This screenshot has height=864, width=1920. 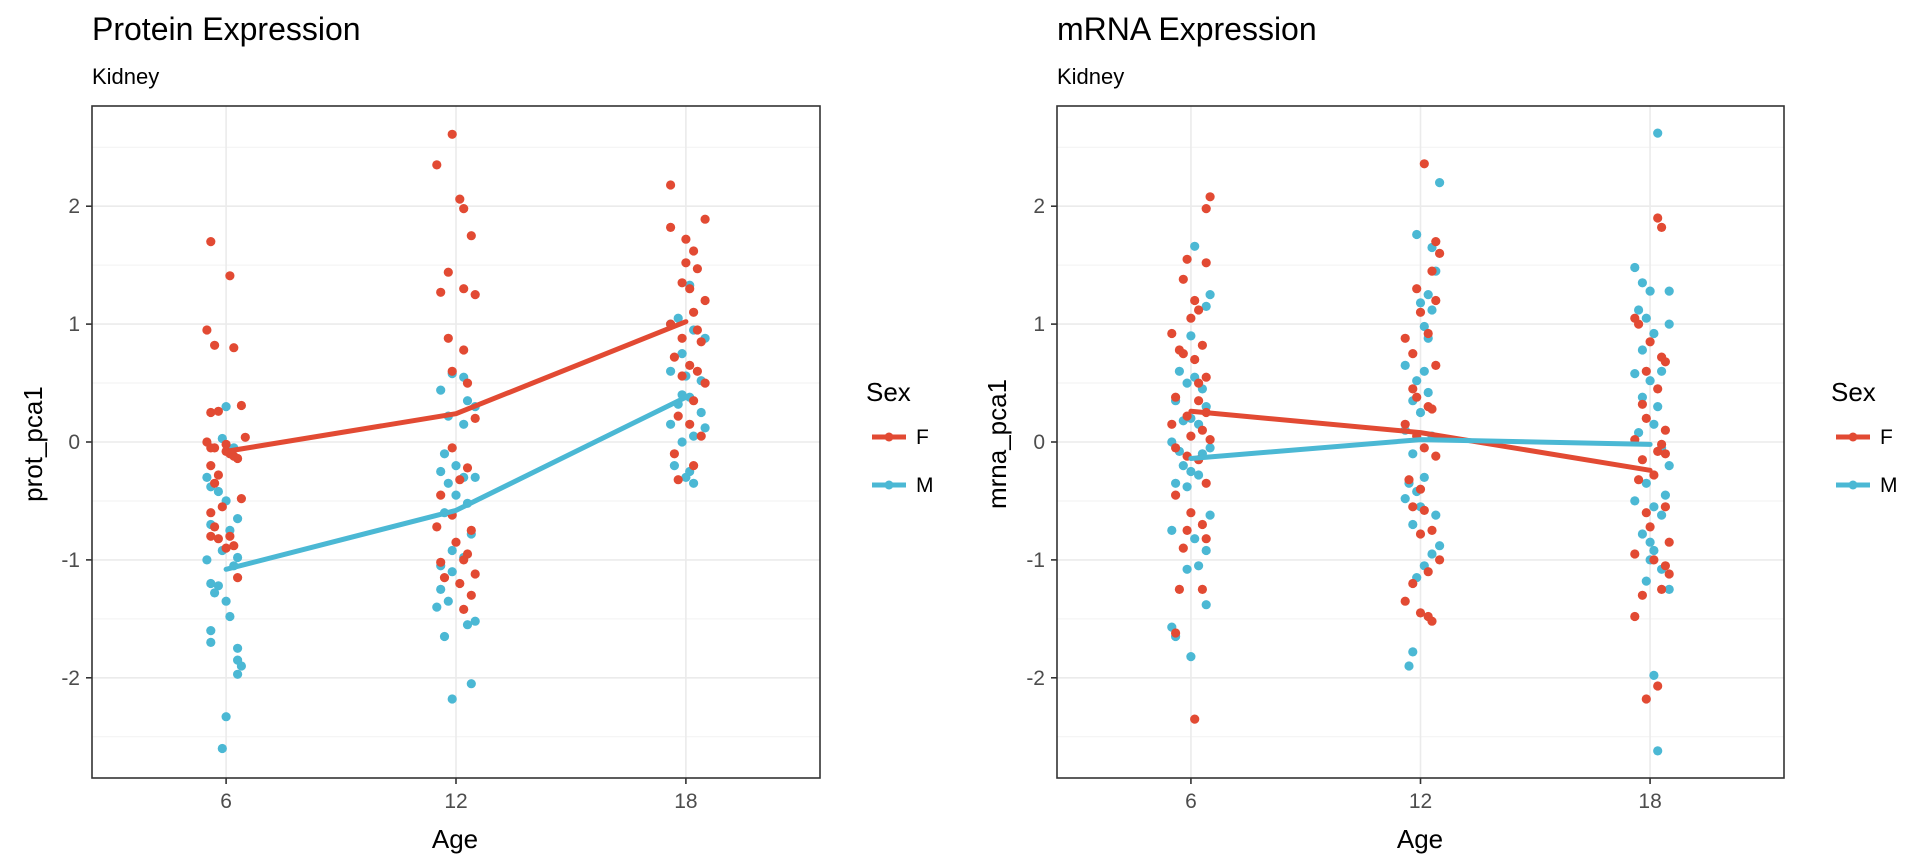 What do you see at coordinates (1187, 29) in the screenshot?
I see `chart-title: mRNA Expression` at bounding box center [1187, 29].